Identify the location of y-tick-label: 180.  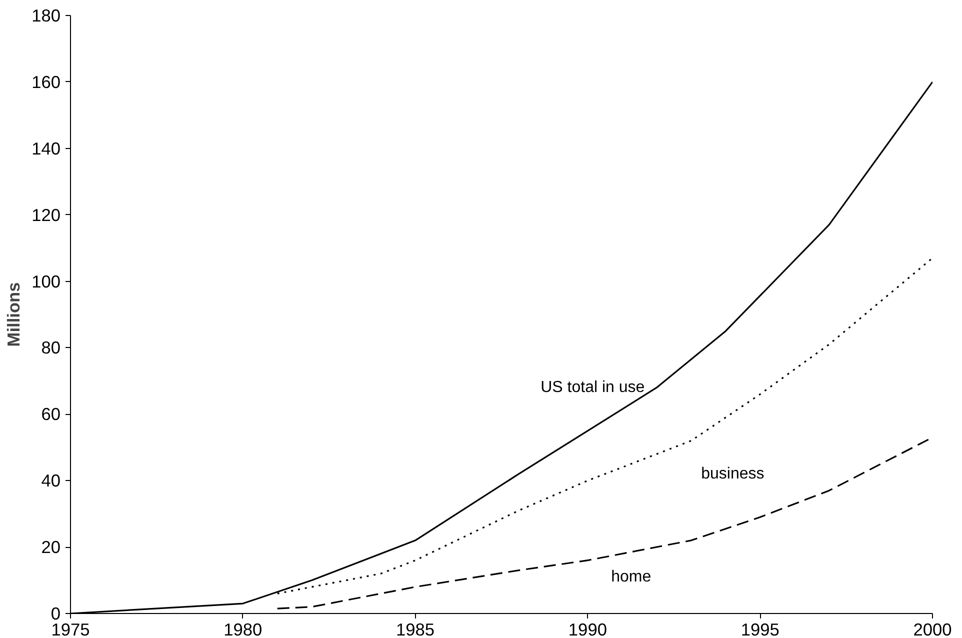
(46, 16).